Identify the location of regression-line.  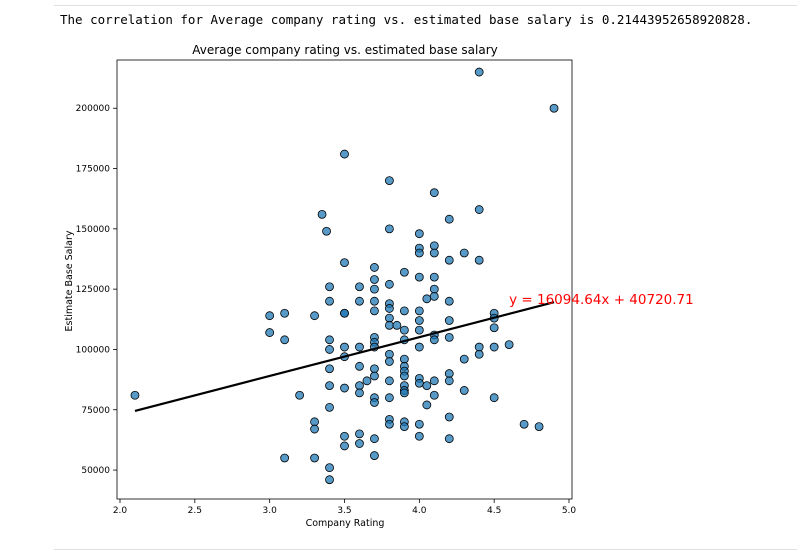
(344, 356).